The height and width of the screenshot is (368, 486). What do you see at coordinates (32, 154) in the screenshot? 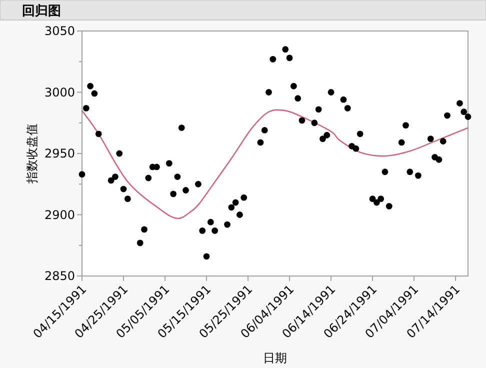
I see `y-axis-title: 指数收盘值` at bounding box center [32, 154].